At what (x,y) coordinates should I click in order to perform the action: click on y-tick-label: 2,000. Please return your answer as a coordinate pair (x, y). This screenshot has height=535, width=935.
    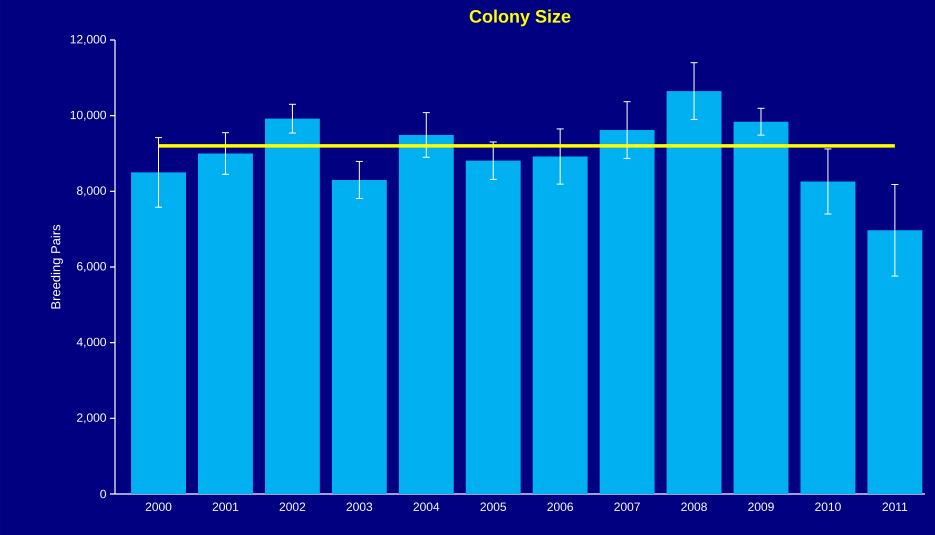
    Looking at the image, I should click on (91, 418).